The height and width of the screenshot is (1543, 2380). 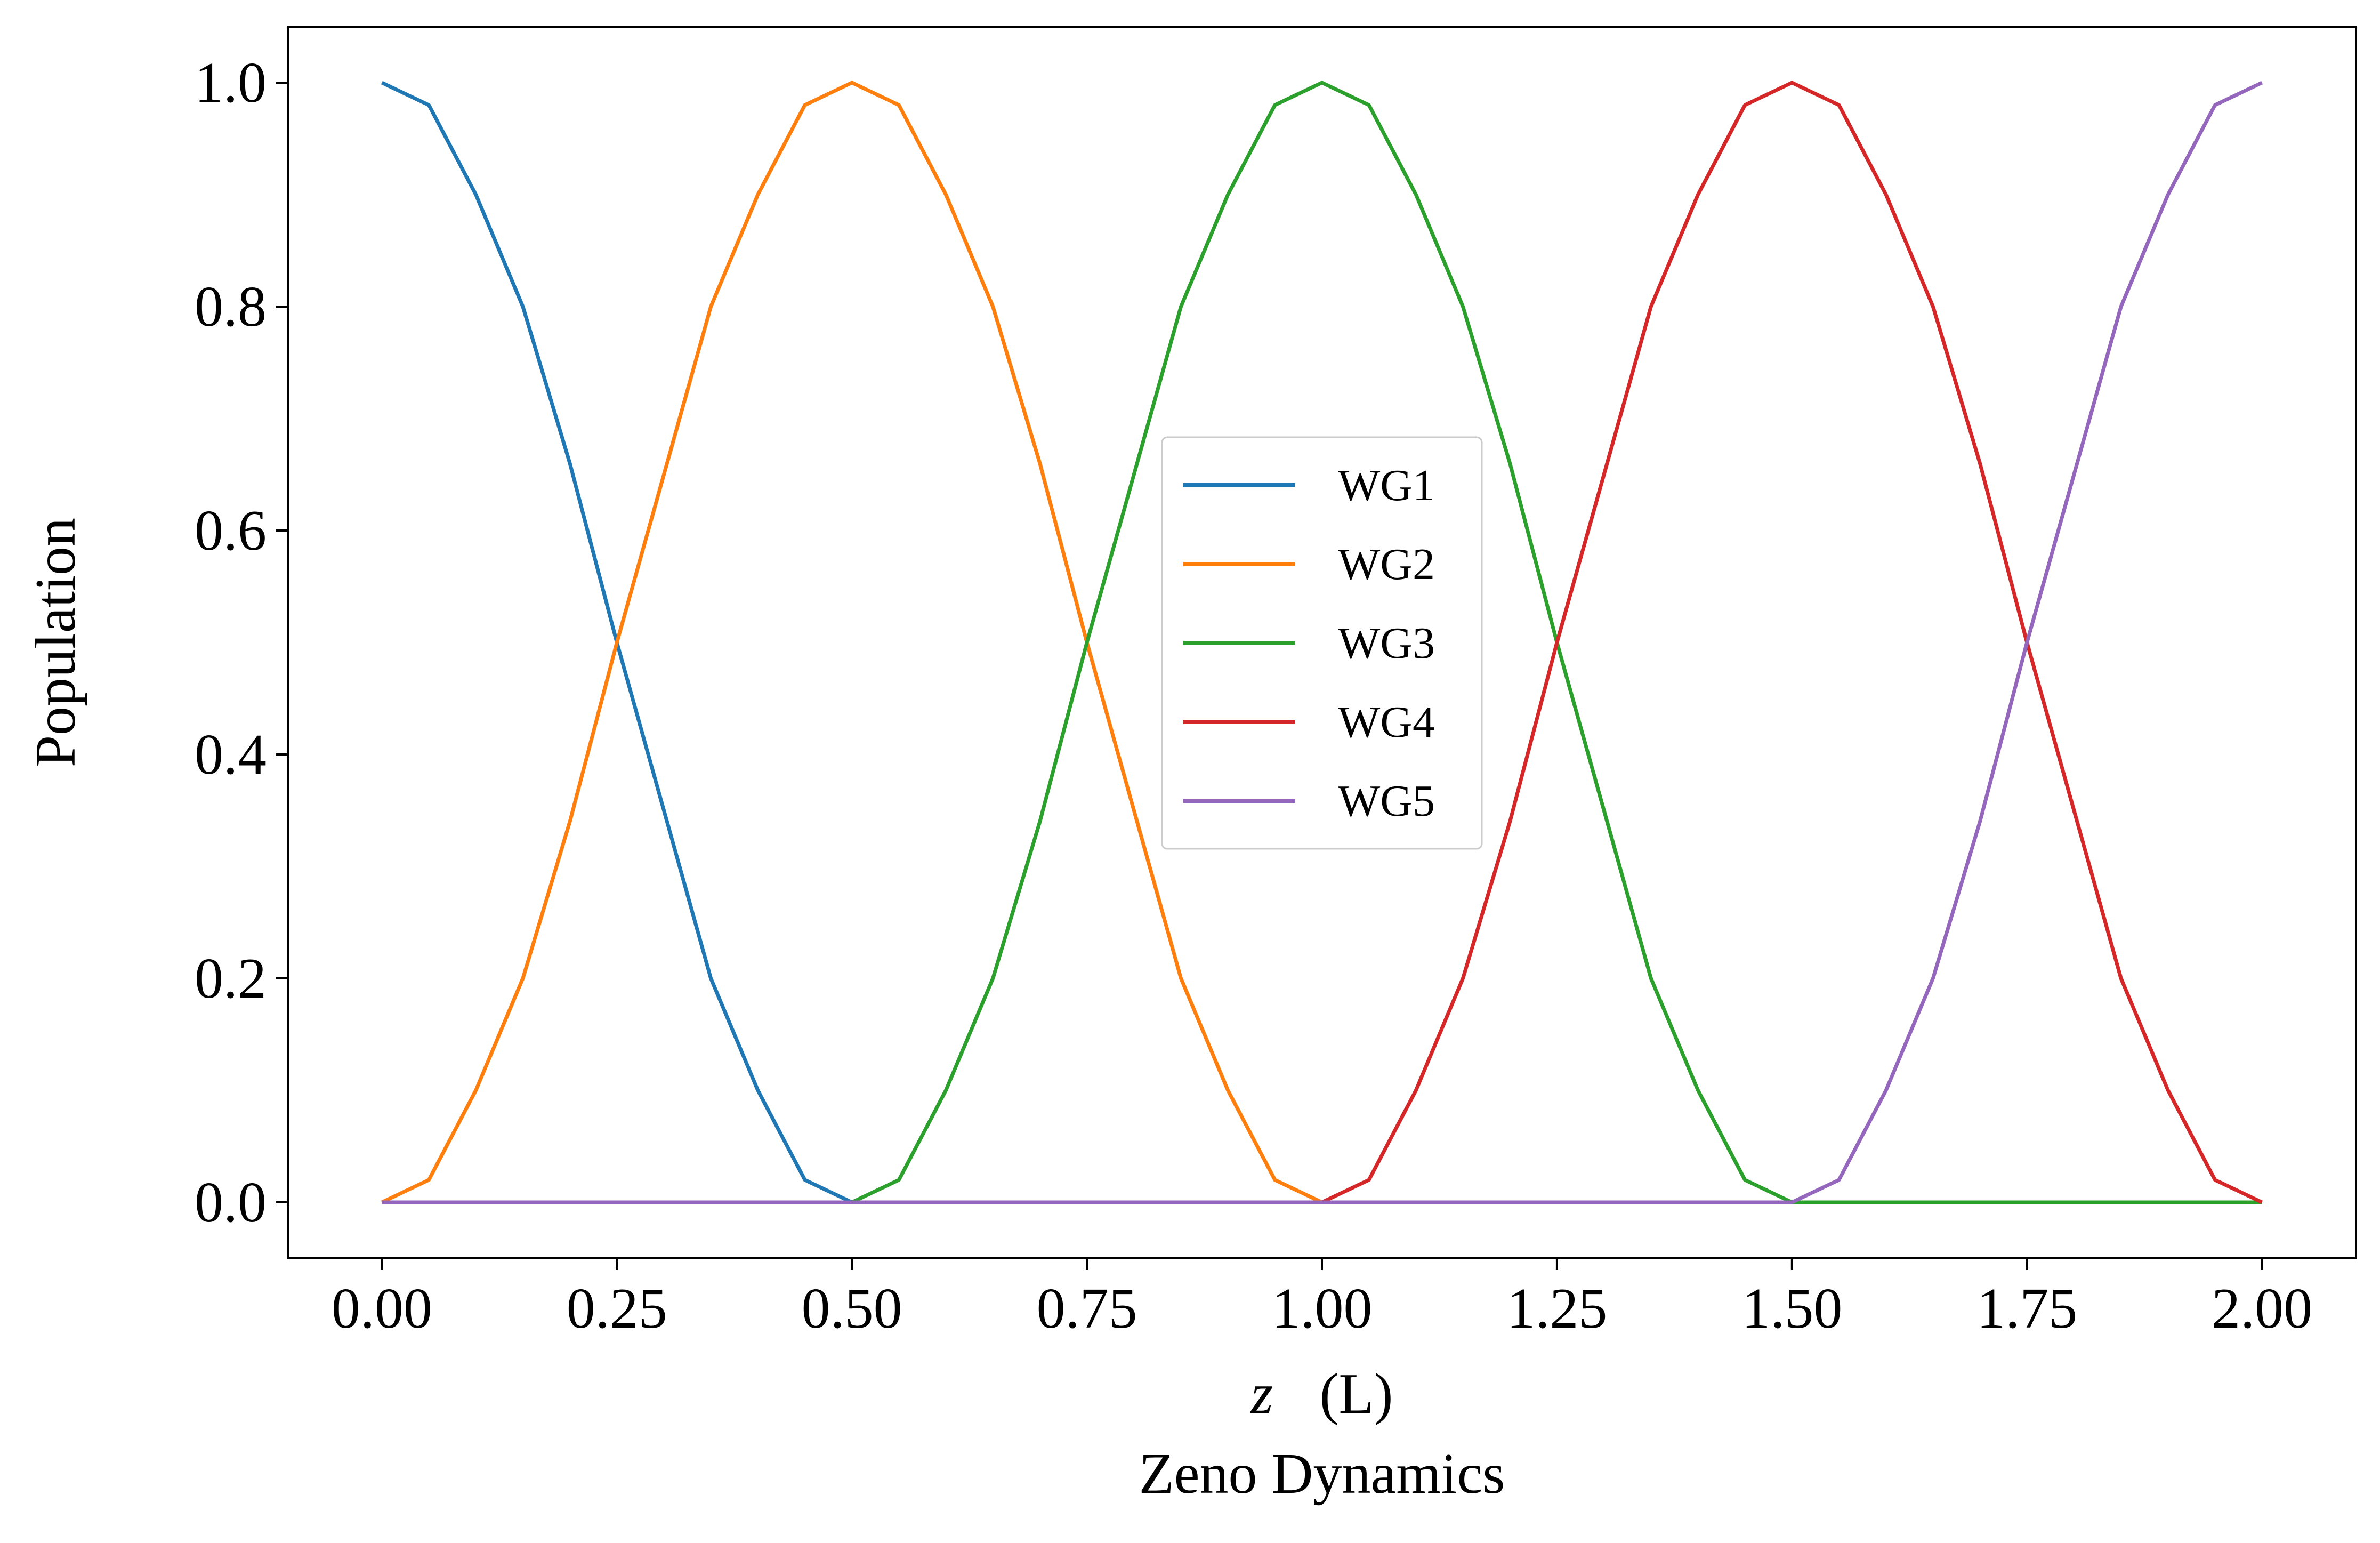 What do you see at coordinates (1309, 643) in the screenshot?
I see `legend-items: WG1 WG2 WG3 WG4 WG5` at bounding box center [1309, 643].